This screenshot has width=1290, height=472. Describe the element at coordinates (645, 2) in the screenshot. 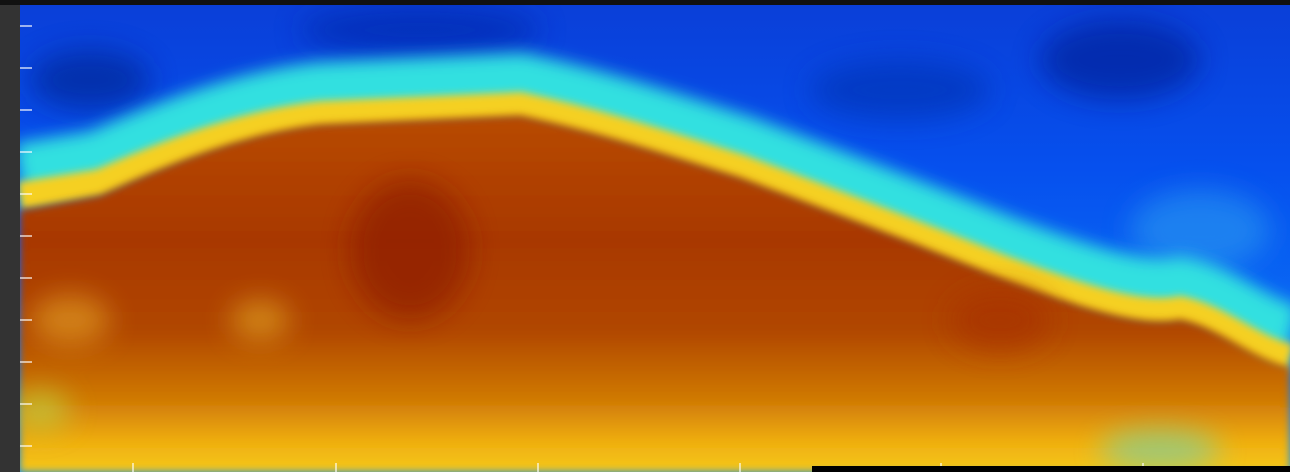

I see `top-frame` at that location.